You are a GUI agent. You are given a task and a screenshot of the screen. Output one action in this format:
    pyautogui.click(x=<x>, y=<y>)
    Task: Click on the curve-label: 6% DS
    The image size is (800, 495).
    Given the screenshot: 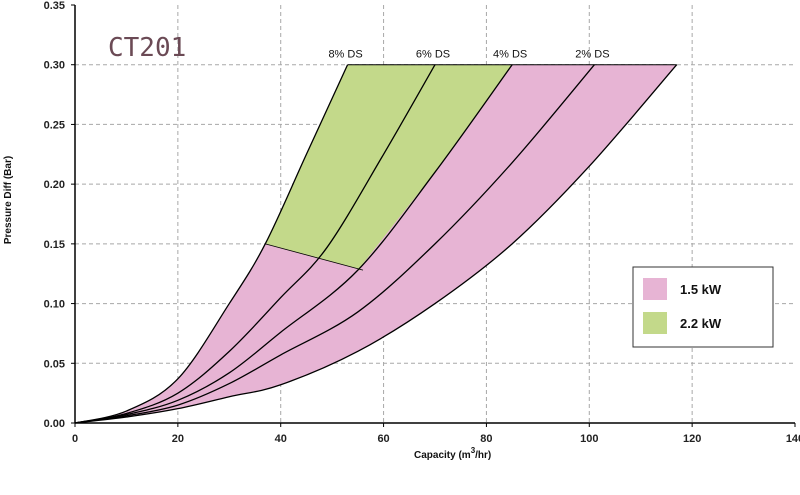 What is the action you would take?
    pyautogui.click(x=433, y=55)
    